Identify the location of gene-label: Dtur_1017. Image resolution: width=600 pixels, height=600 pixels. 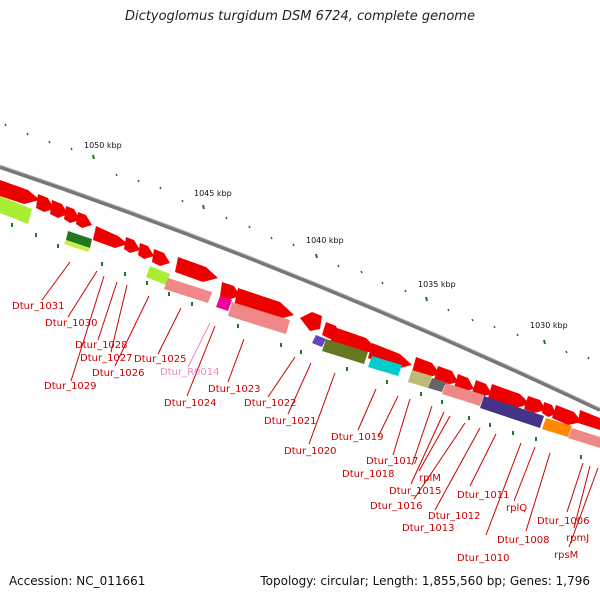
(392, 461).